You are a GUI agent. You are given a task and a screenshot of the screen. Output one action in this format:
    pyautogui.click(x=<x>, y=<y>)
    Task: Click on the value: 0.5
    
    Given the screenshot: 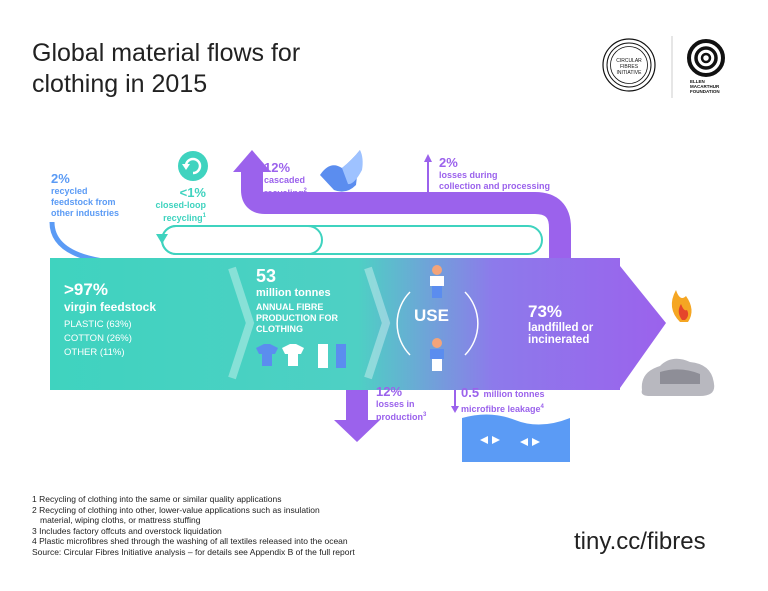 What is the action you would take?
    pyautogui.click(x=470, y=392)
    